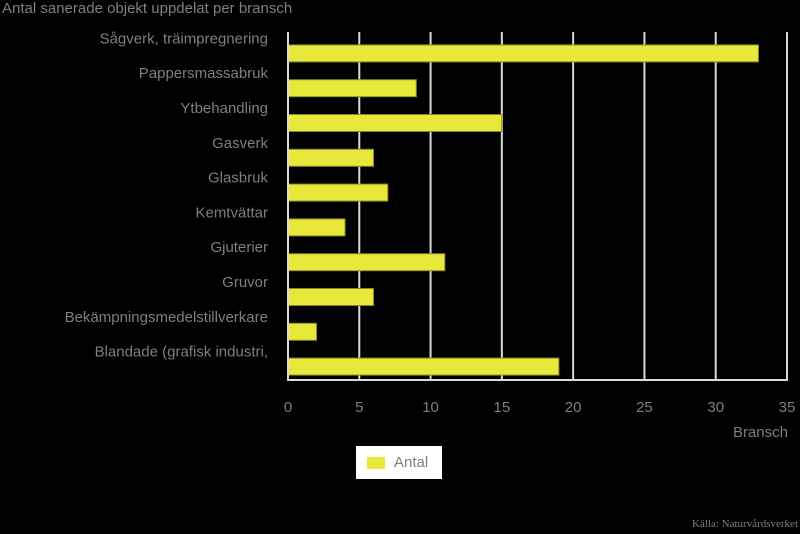 This screenshot has height=534, width=800. Describe the element at coordinates (204, 73) in the screenshot. I see `category-label: Pappersmassabruk` at that location.